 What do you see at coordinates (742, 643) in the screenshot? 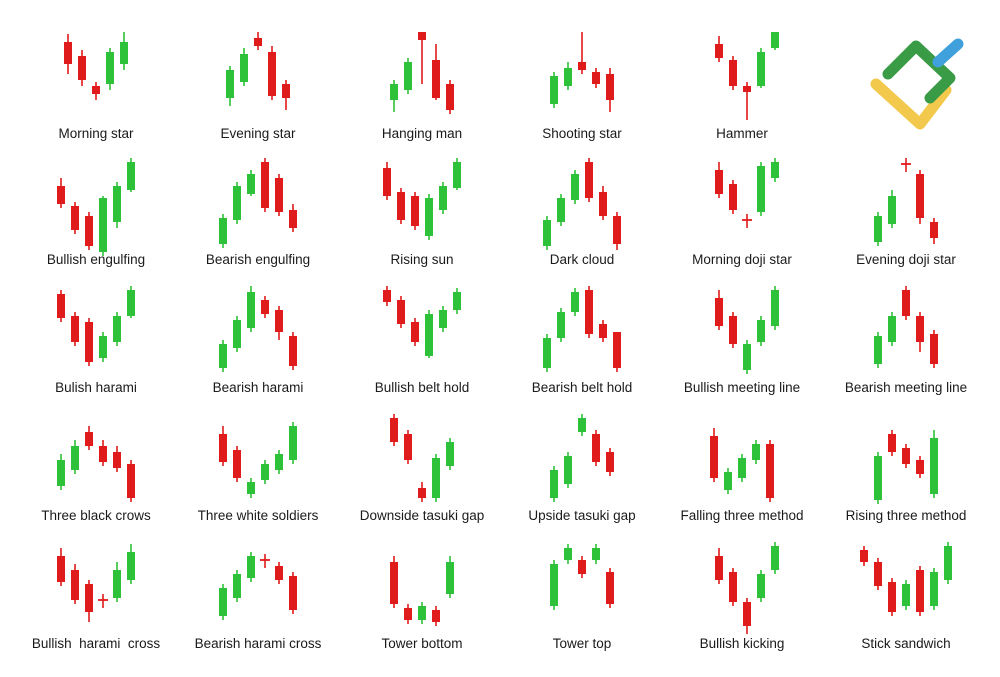
I see `pattern-label: Bullish kicking` at bounding box center [742, 643].